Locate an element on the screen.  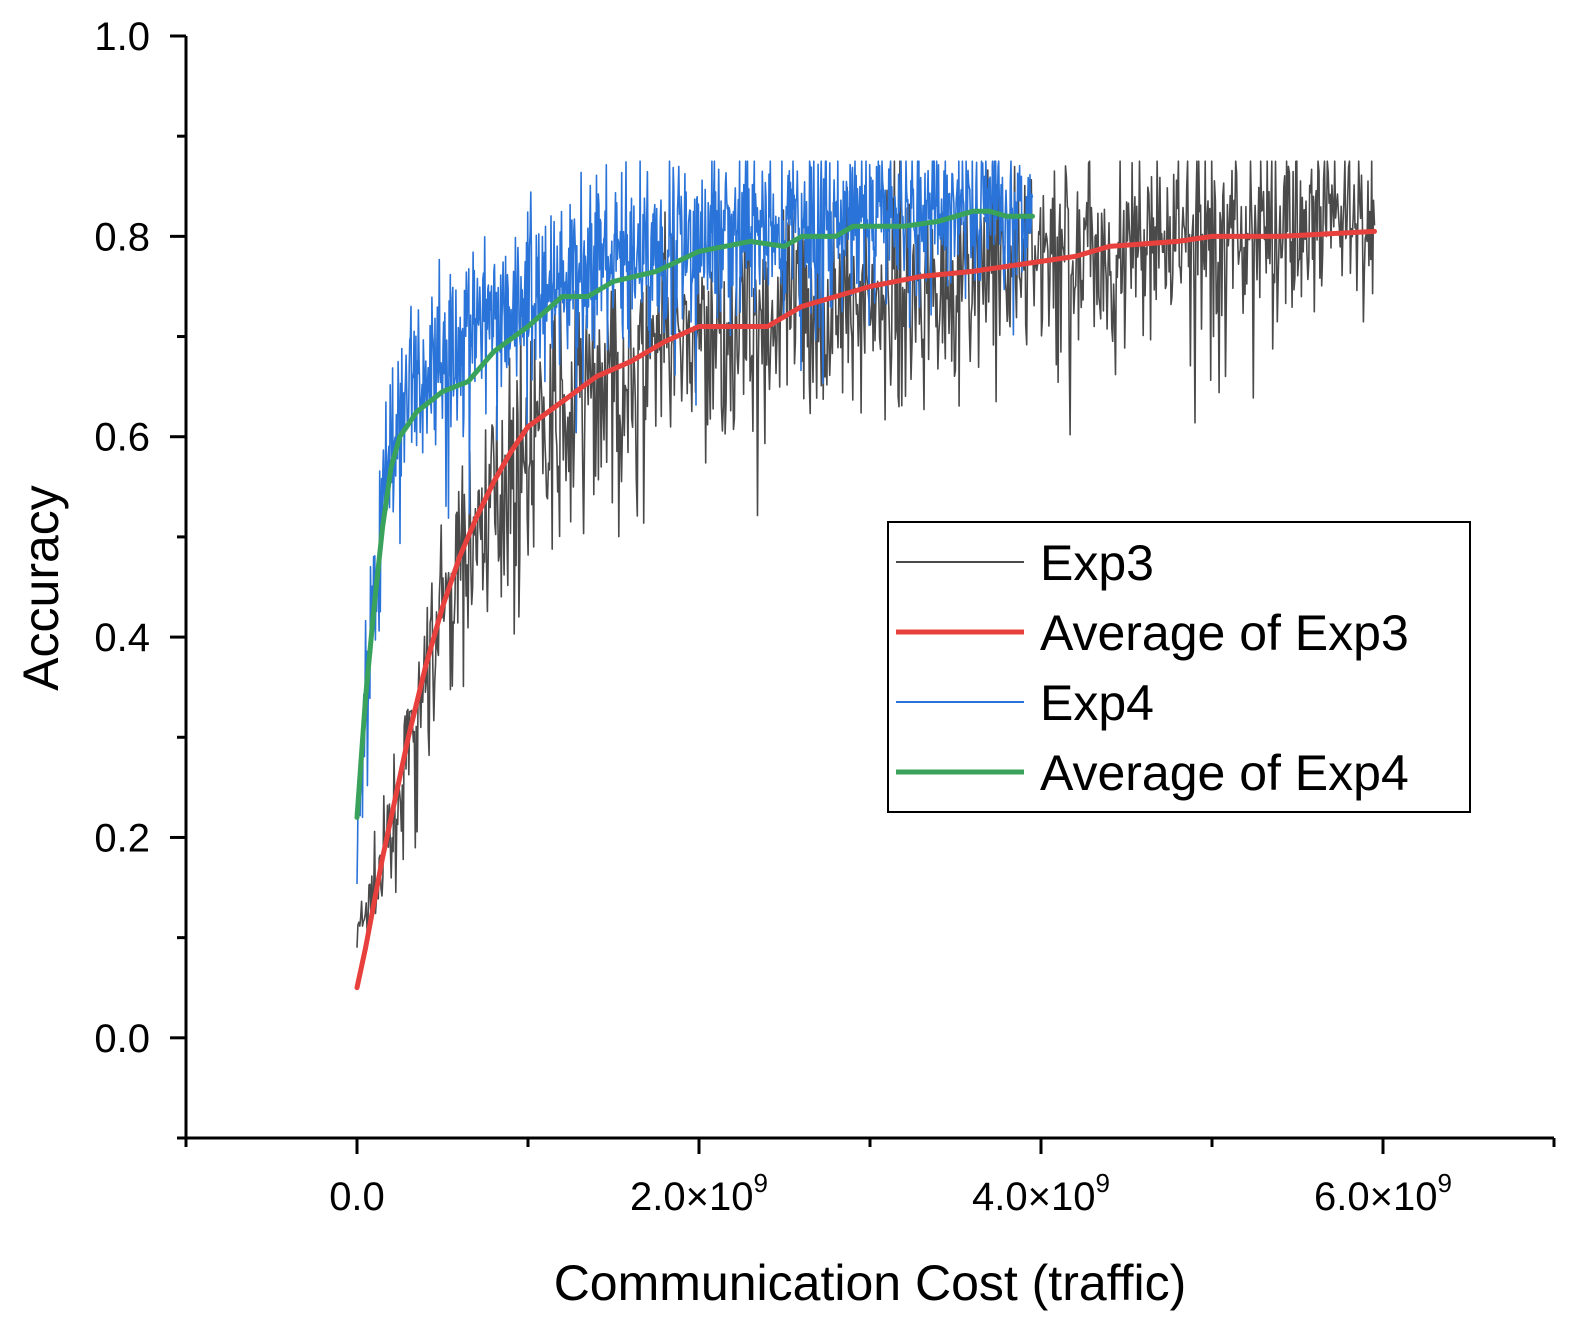
legend-box is located at coordinates (1179, 667).